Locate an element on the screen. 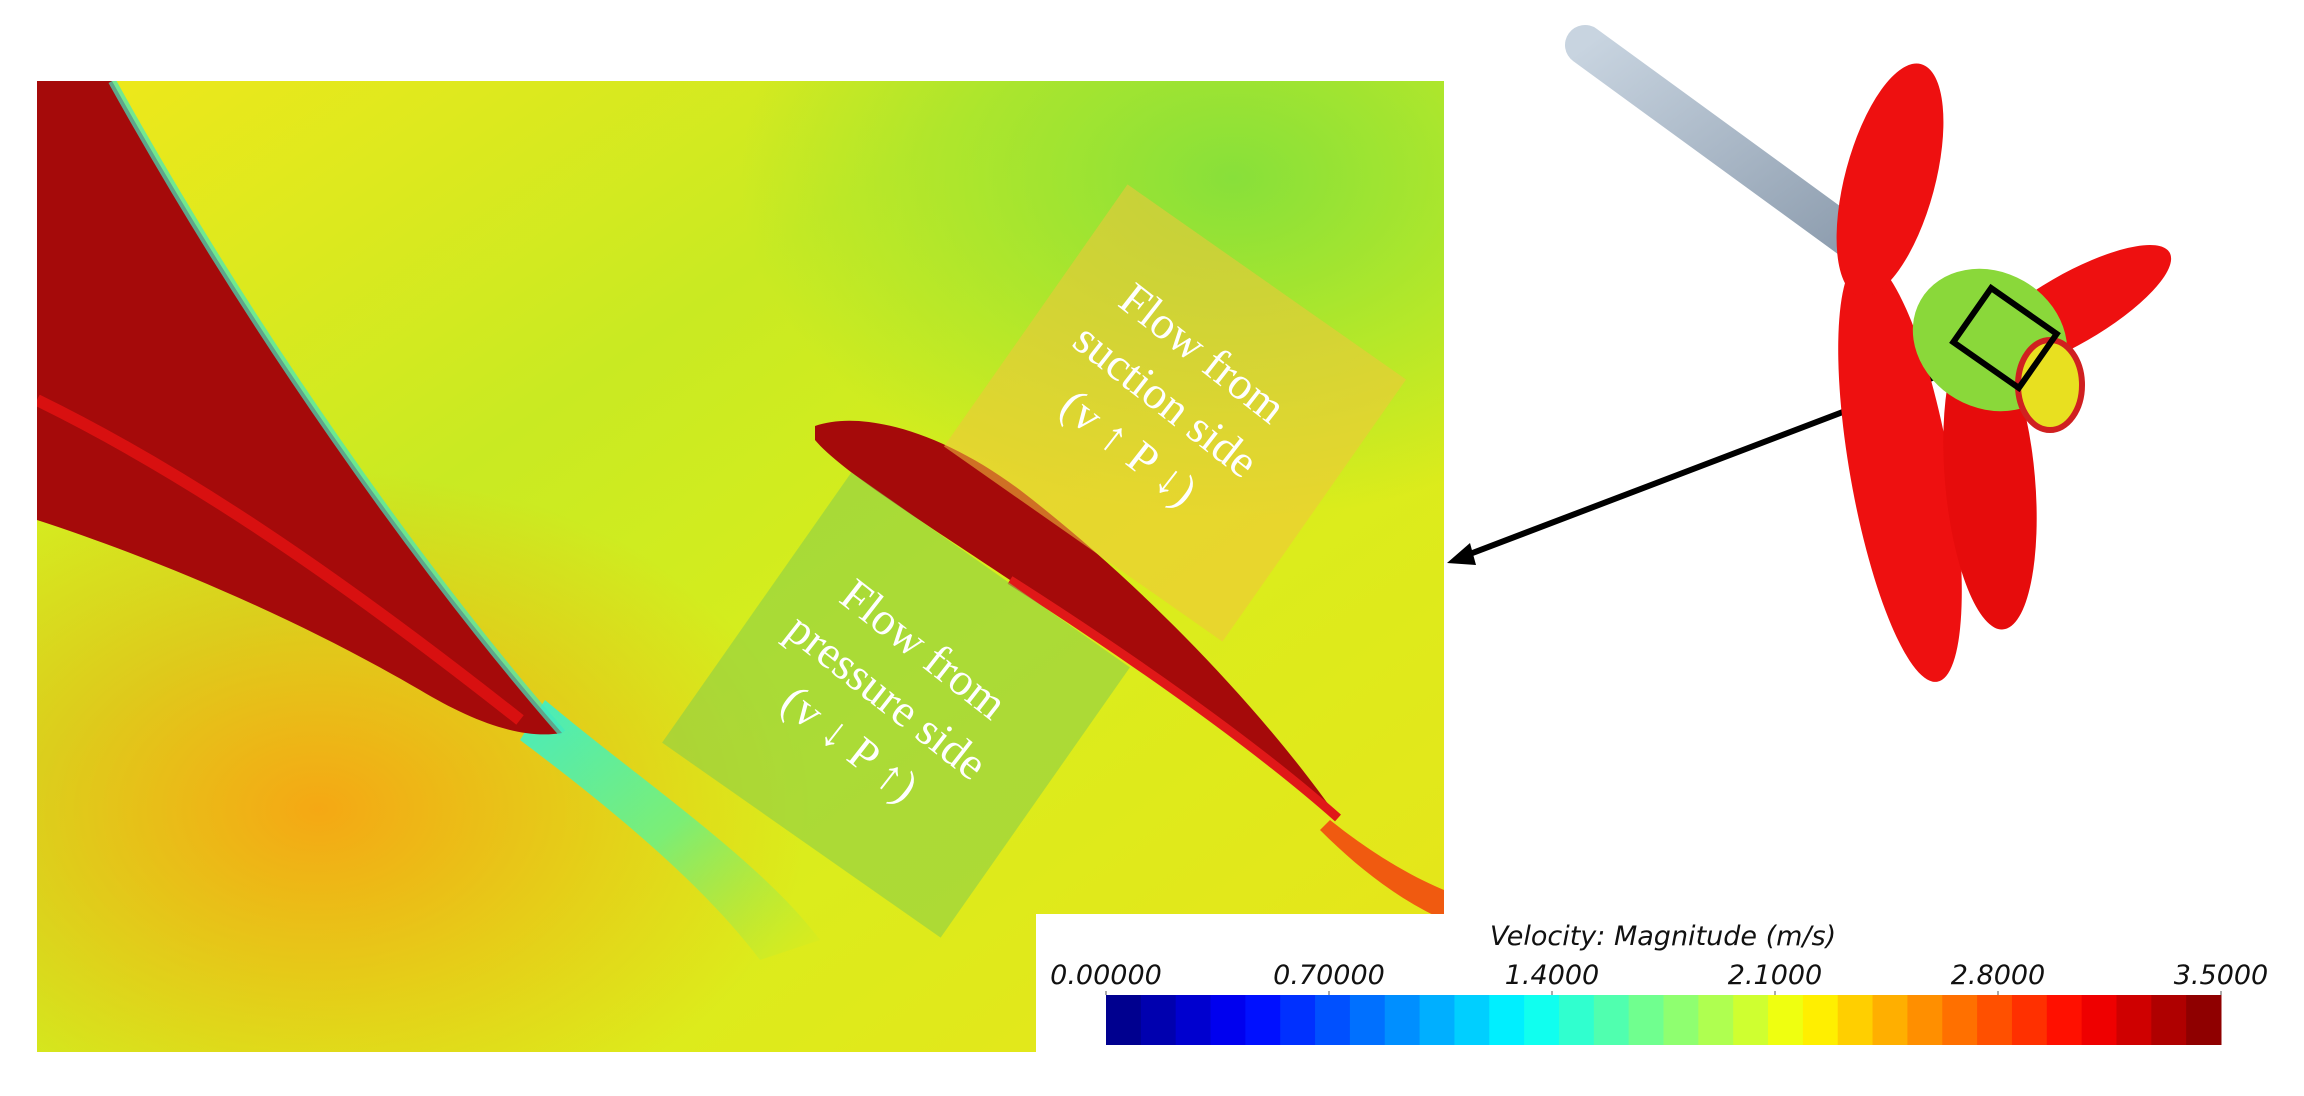 The height and width of the screenshot is (1096, 2304). colorbar-tick-label: 2.8000 is located at coordinates (1998, 975).